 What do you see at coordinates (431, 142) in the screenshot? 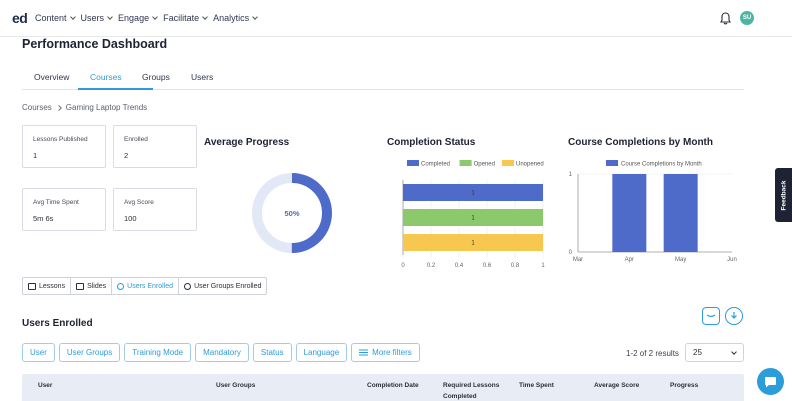
I see `completion-status-title: Completion Status` at bounding box center [431, 142].